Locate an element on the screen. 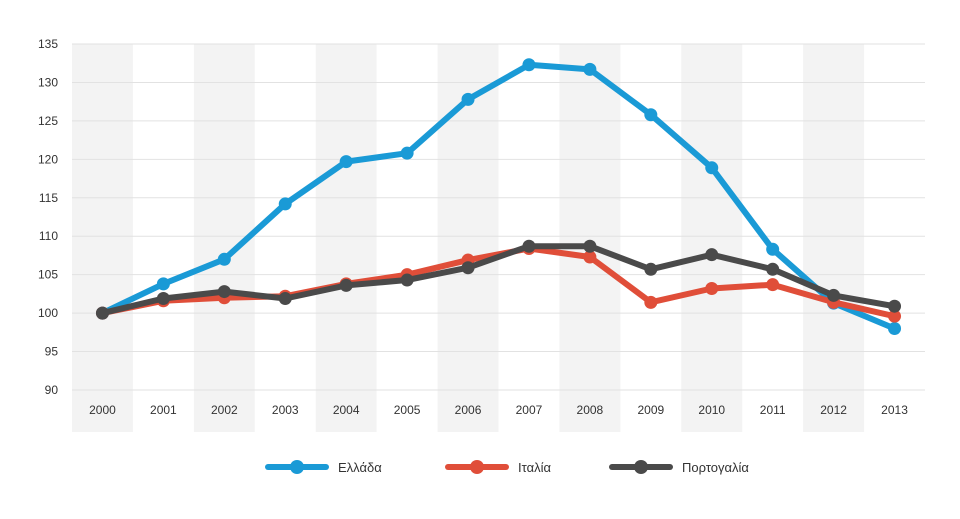 Image resolution: width=960 pixels, height=519 pixels. y-tick-label: 105 is located at coordinates (48, 275).